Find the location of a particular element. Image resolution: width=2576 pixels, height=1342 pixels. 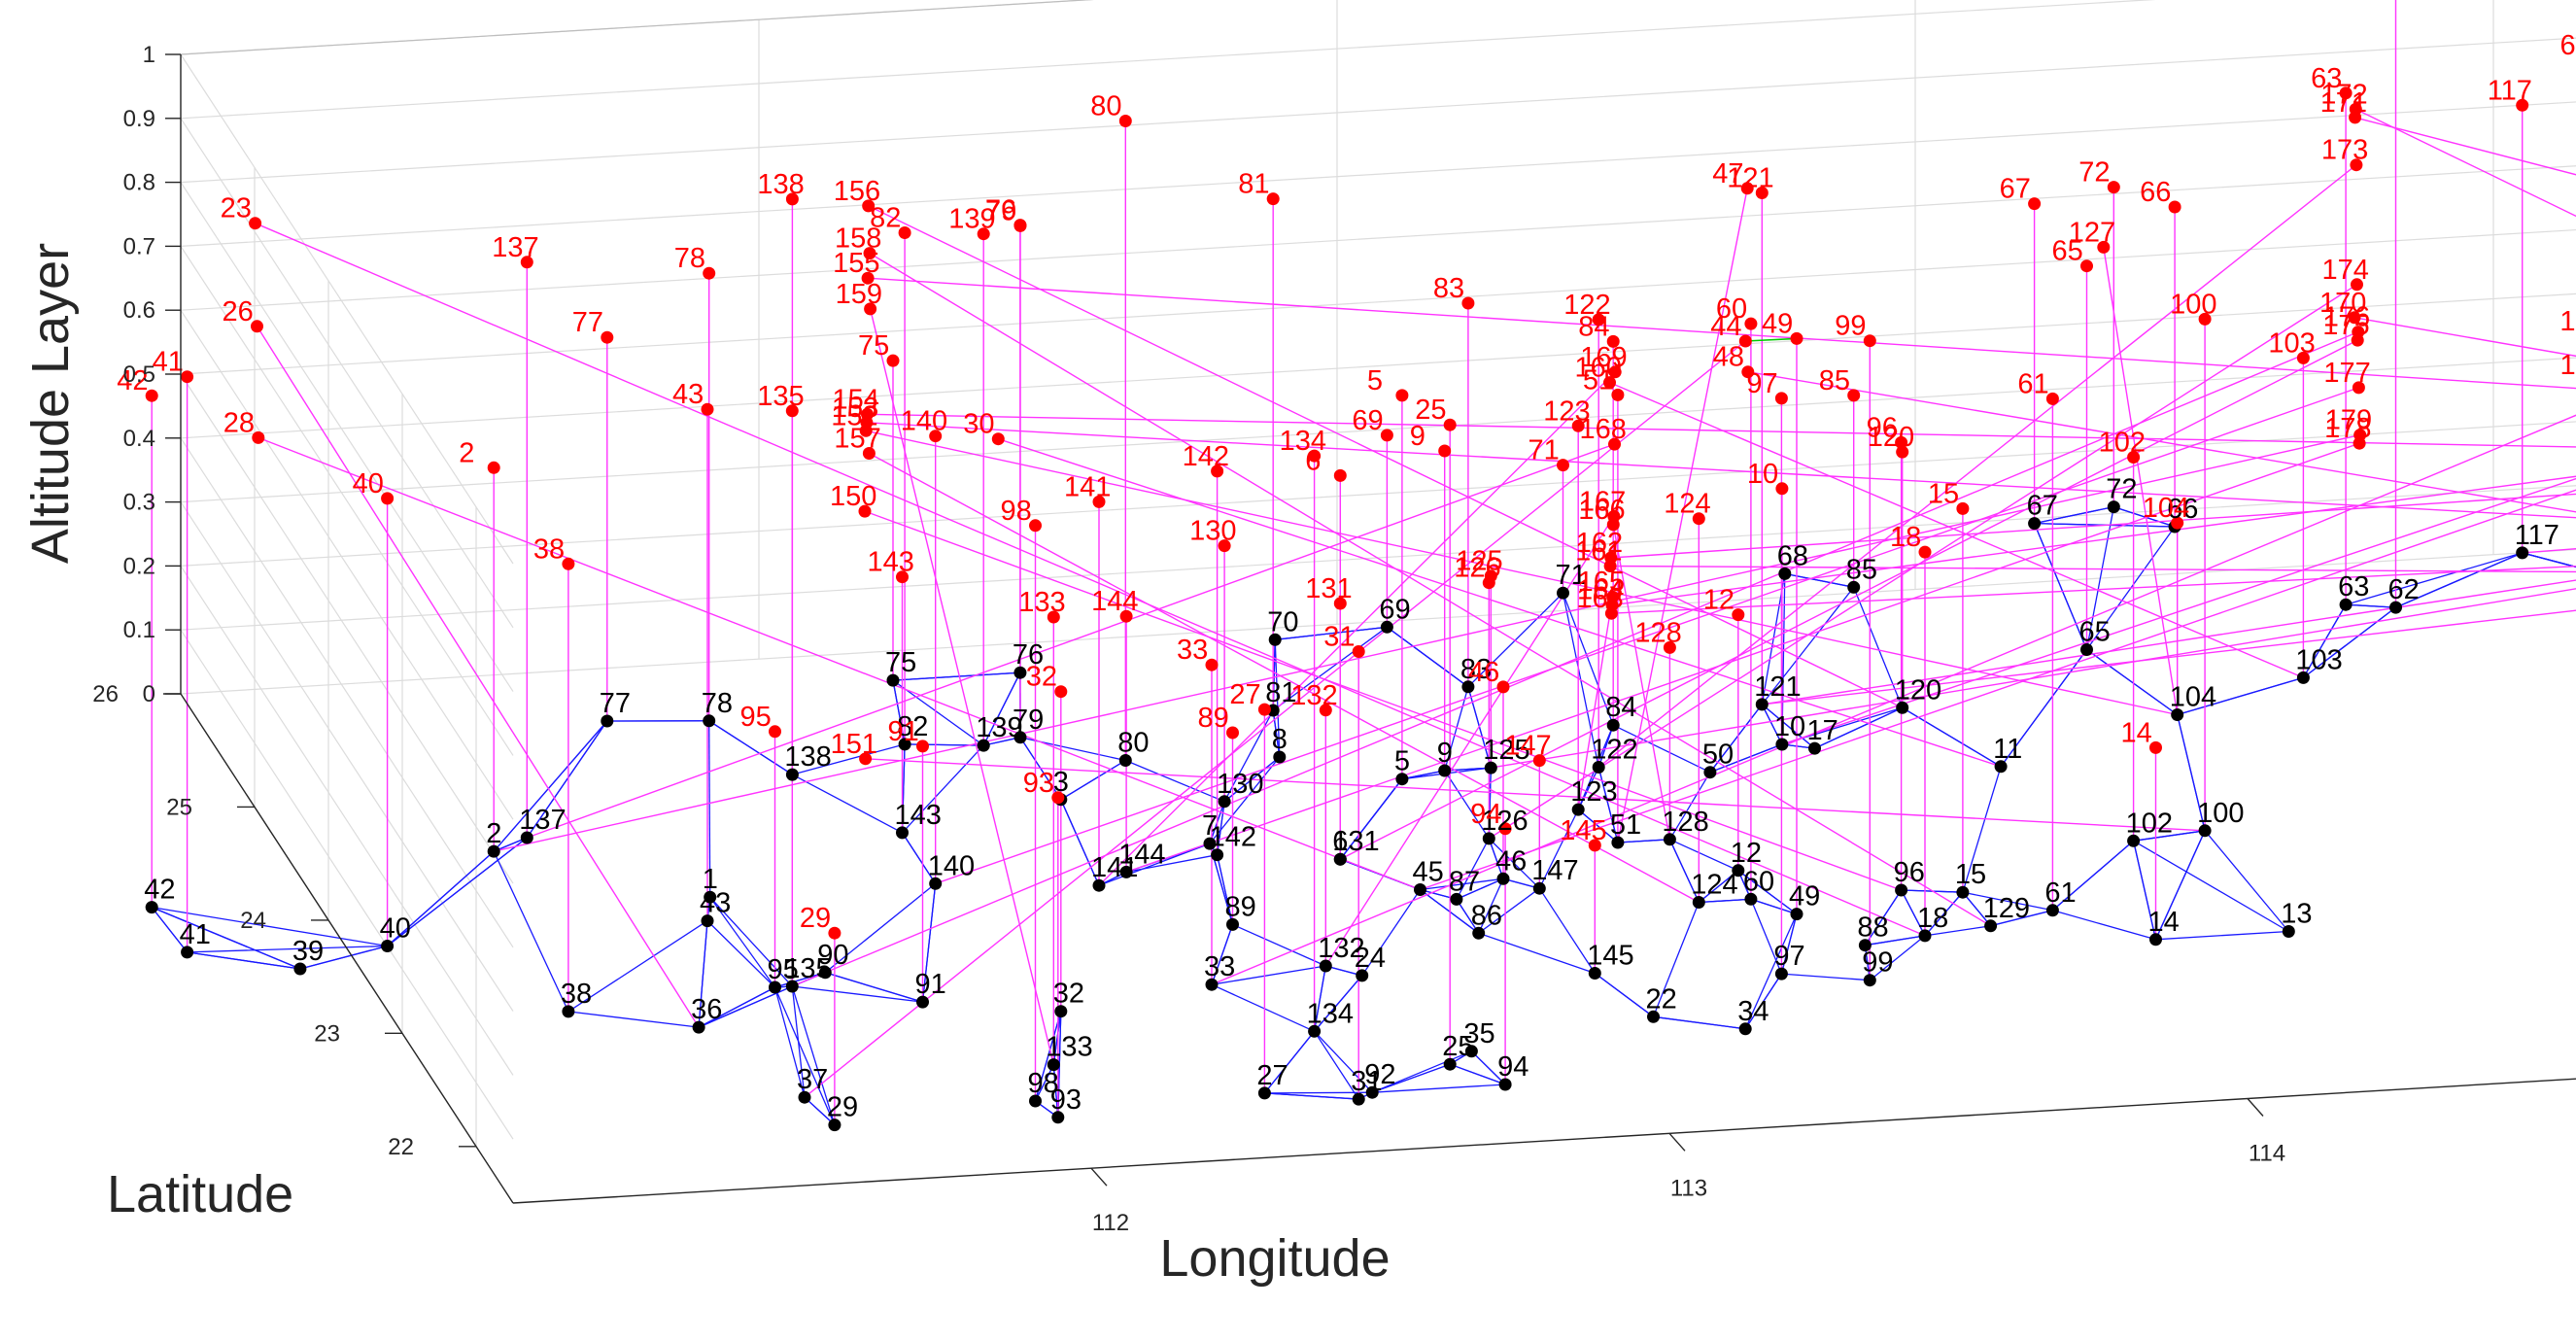

ground-node-label: 6 is located at coordinates (1340, 841).